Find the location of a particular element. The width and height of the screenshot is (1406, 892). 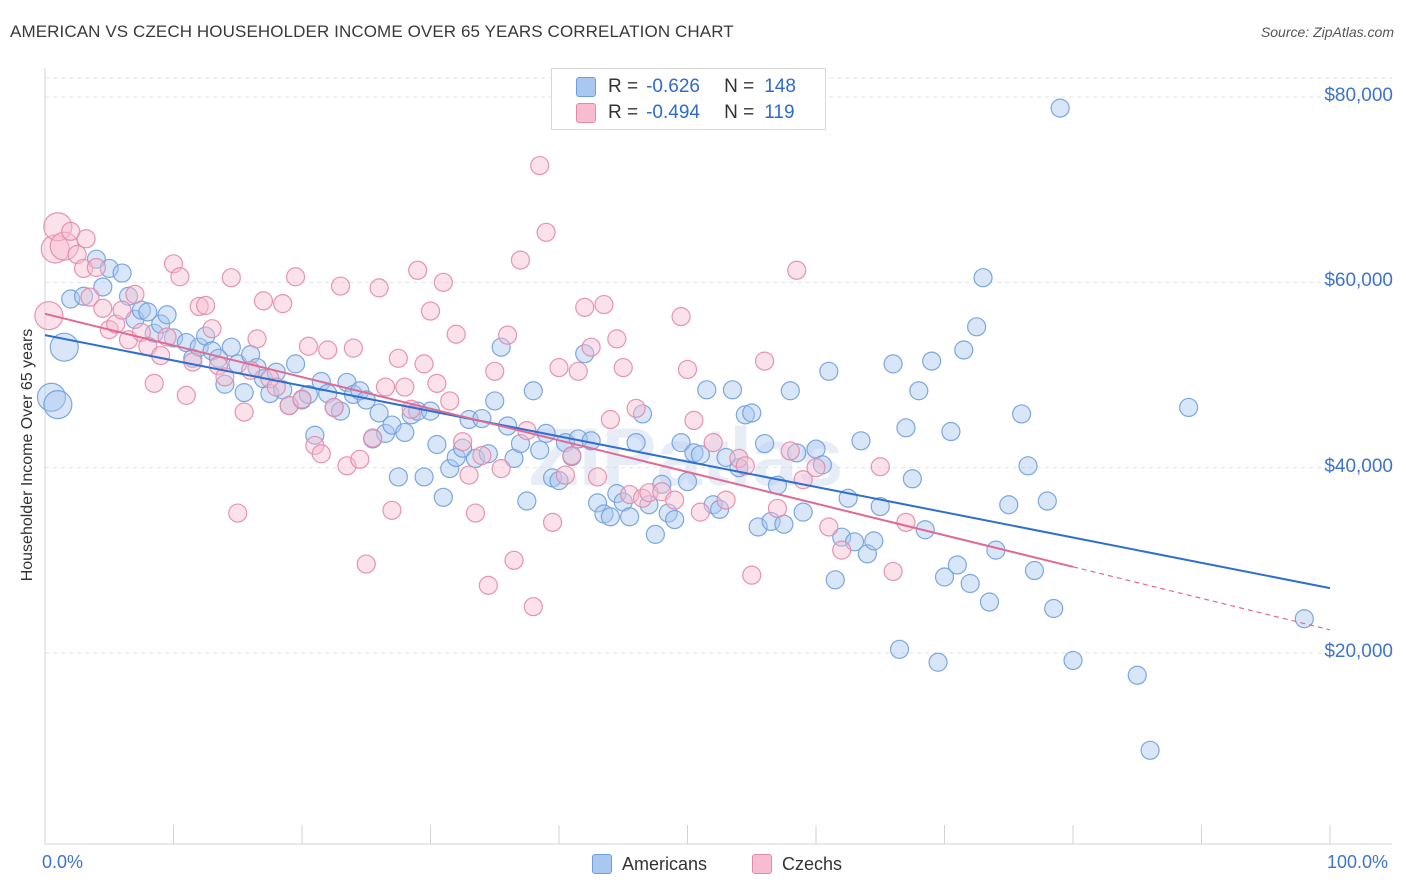

y-tick-label: $40,000 is located at coordinates (1358, 466).